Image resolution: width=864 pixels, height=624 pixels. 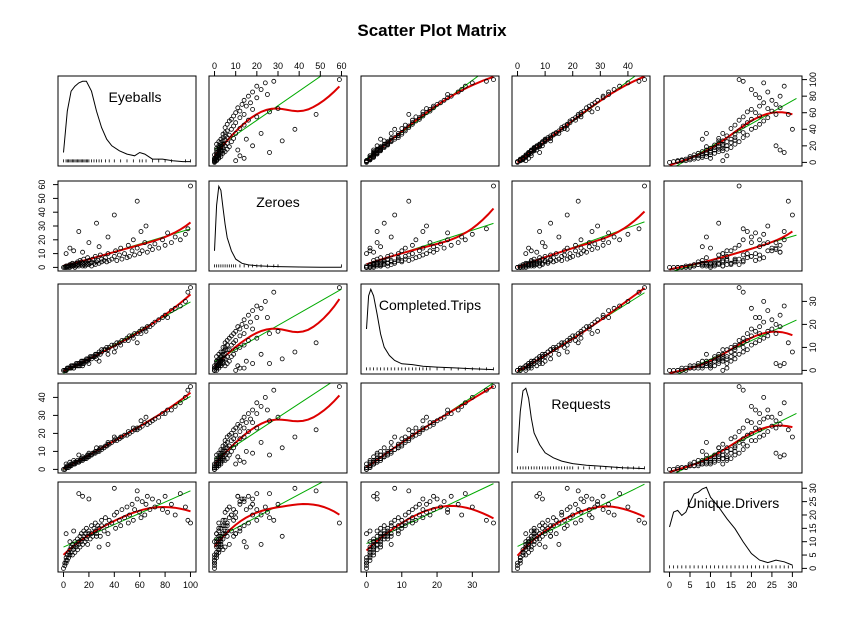 What do you see at coordinates (42, 433) in the screenshot?
I see `tick-label: 20` at bounding box center [42, 433].